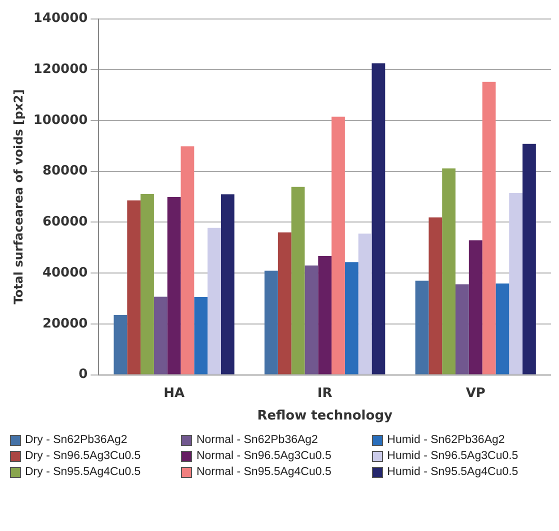 This screenshot has width=559, height=531. Describe the element at coordinates (76, 440) in the screenshot. I see `legend-label: Dry - Sn62Pb36Ag2` at that location.